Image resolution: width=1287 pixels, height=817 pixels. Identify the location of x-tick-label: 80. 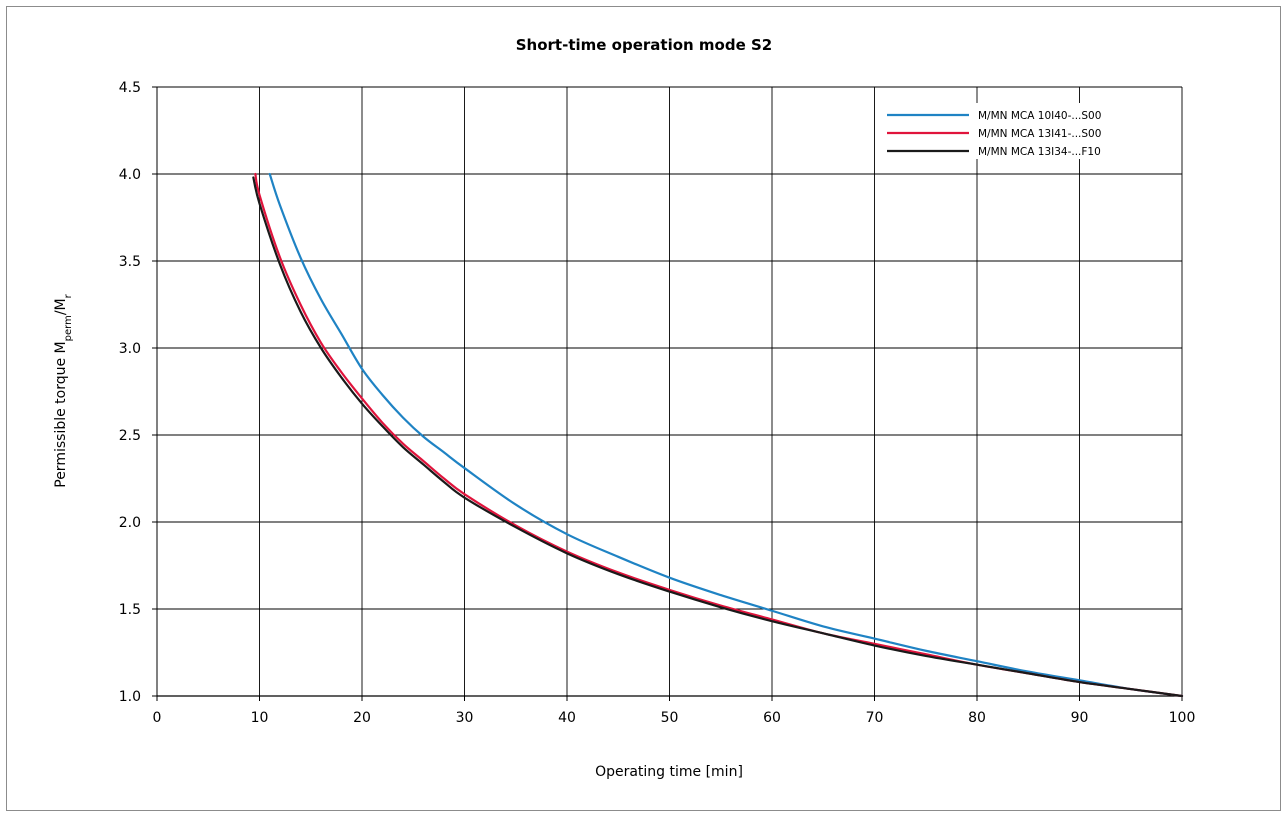
(977, 718).